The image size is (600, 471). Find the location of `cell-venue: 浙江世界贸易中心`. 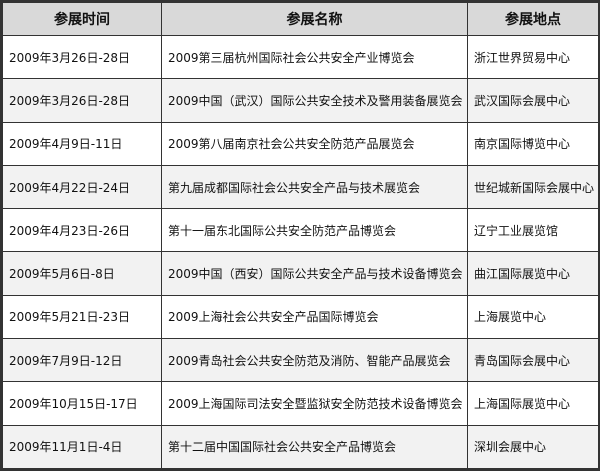

cell-venue: 浙江世界贸易中心 is located at coordinates (533, 57).